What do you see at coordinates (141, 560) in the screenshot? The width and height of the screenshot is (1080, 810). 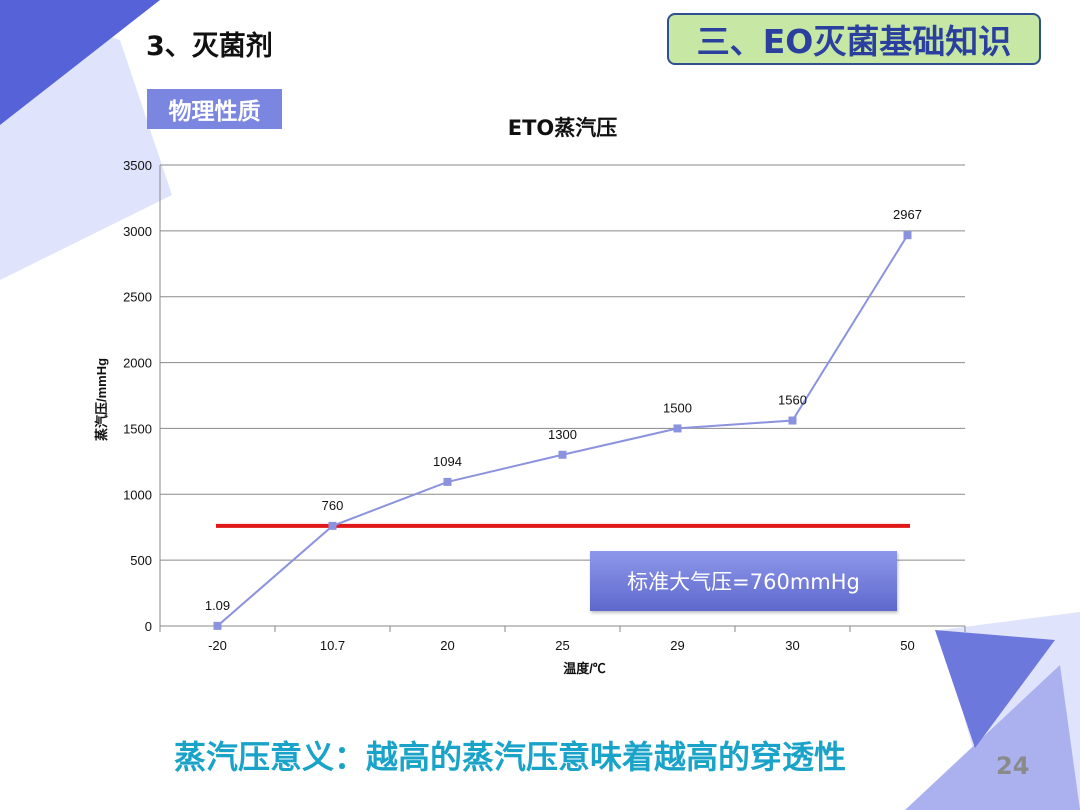 I see `y-tick-label: 500` at bounding box center [141, 560].